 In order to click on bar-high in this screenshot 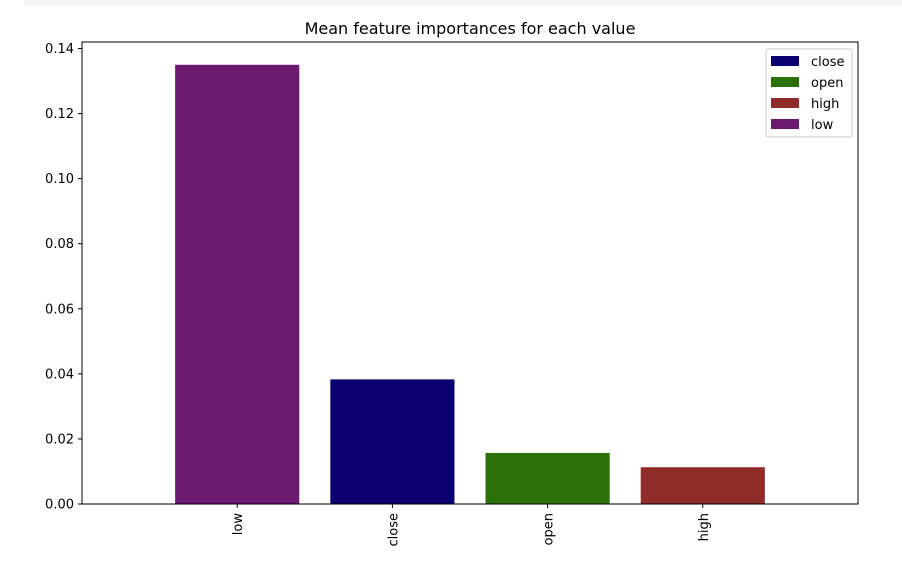, I will do `click(702, 485)`.